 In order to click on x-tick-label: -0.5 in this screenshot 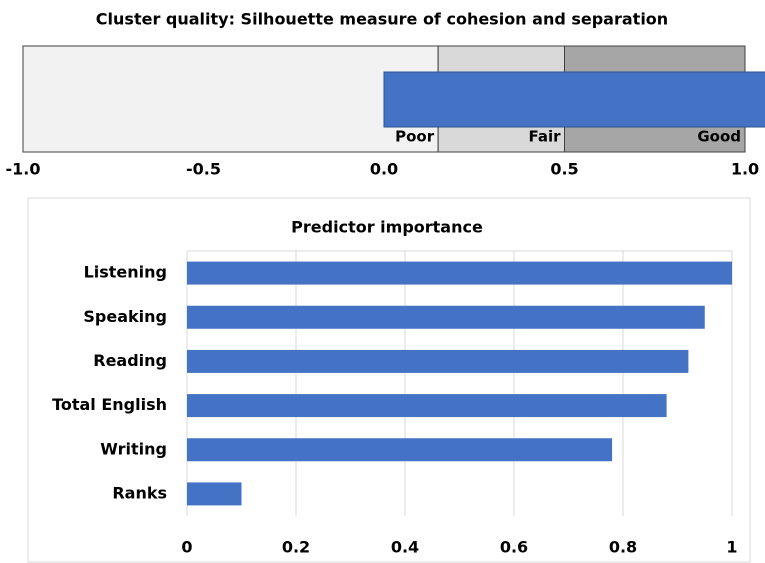, I will do `click(203, 169)`.